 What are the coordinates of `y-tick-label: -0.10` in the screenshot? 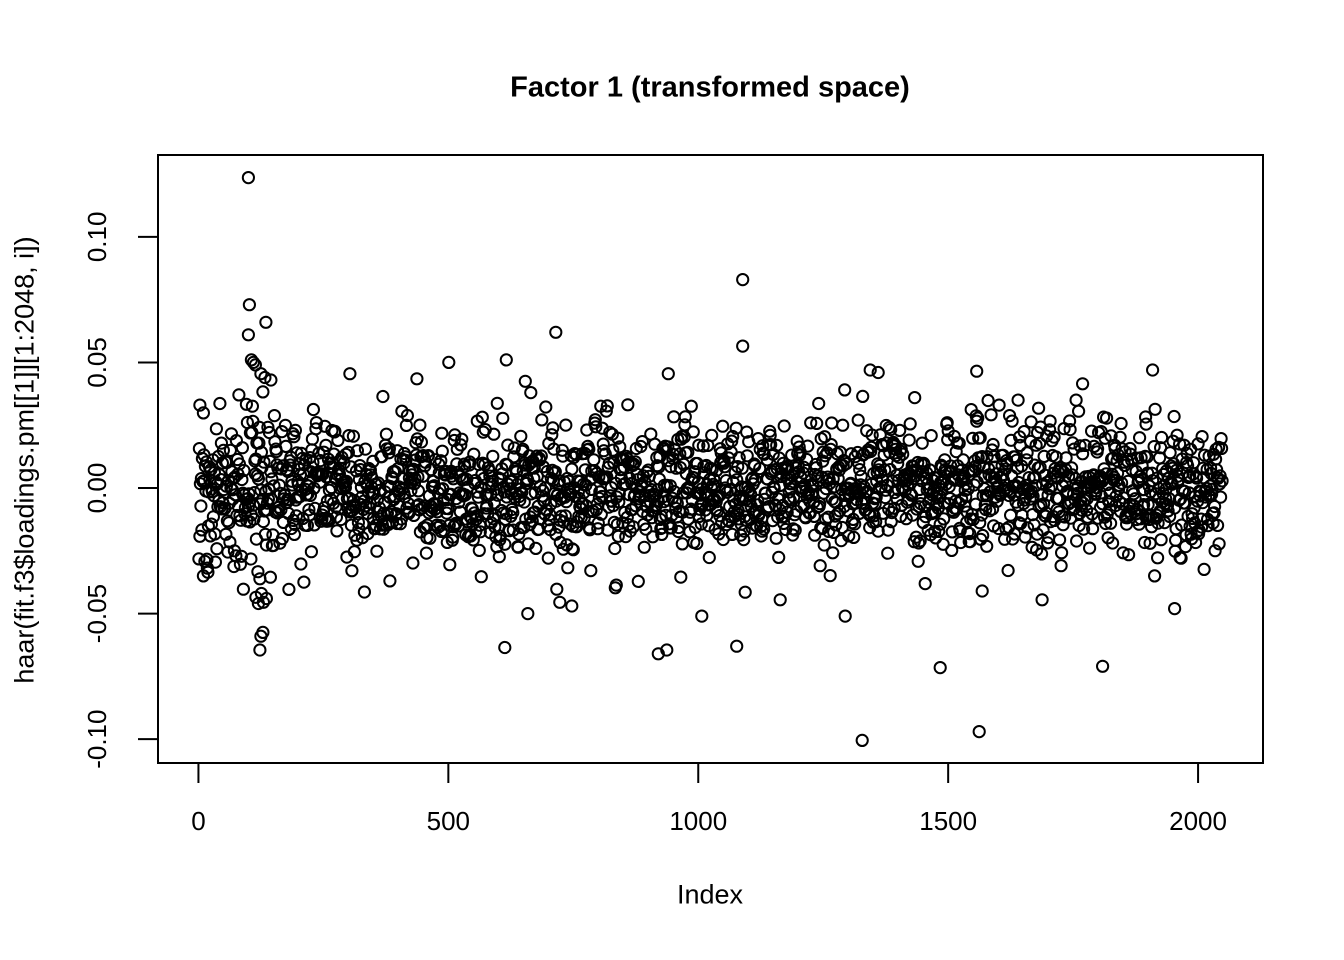 It's located at (97, 739).